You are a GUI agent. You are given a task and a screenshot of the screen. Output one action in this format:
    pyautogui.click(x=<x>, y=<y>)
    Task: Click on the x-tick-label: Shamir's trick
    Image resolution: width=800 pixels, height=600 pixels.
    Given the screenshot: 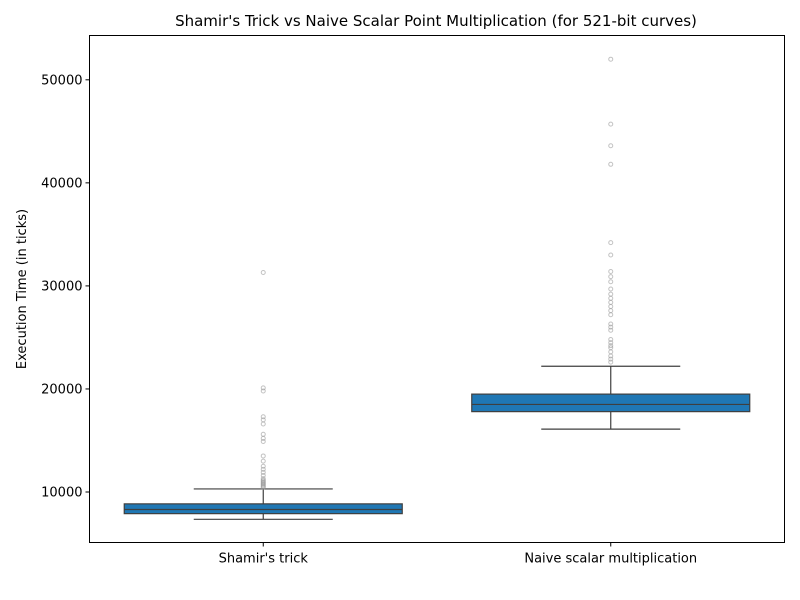 What is the action you would take?
    pyautogui.click(x=264, y=559)
    